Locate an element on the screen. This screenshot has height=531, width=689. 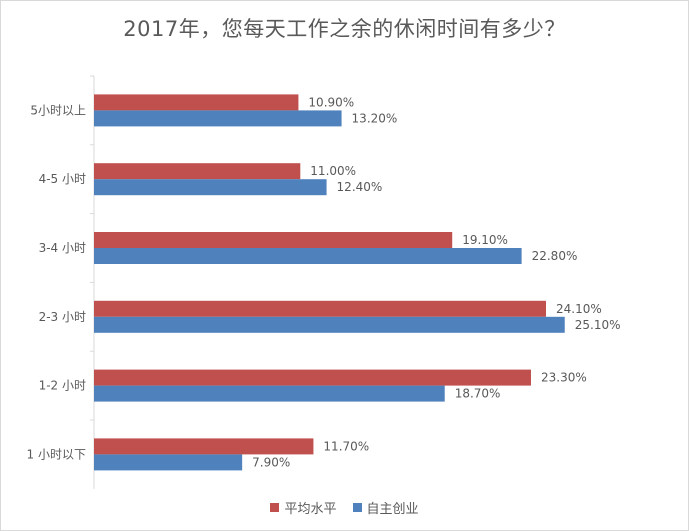
data-label-entrepreneur: 18.70% is located at coordinates (478, 394).